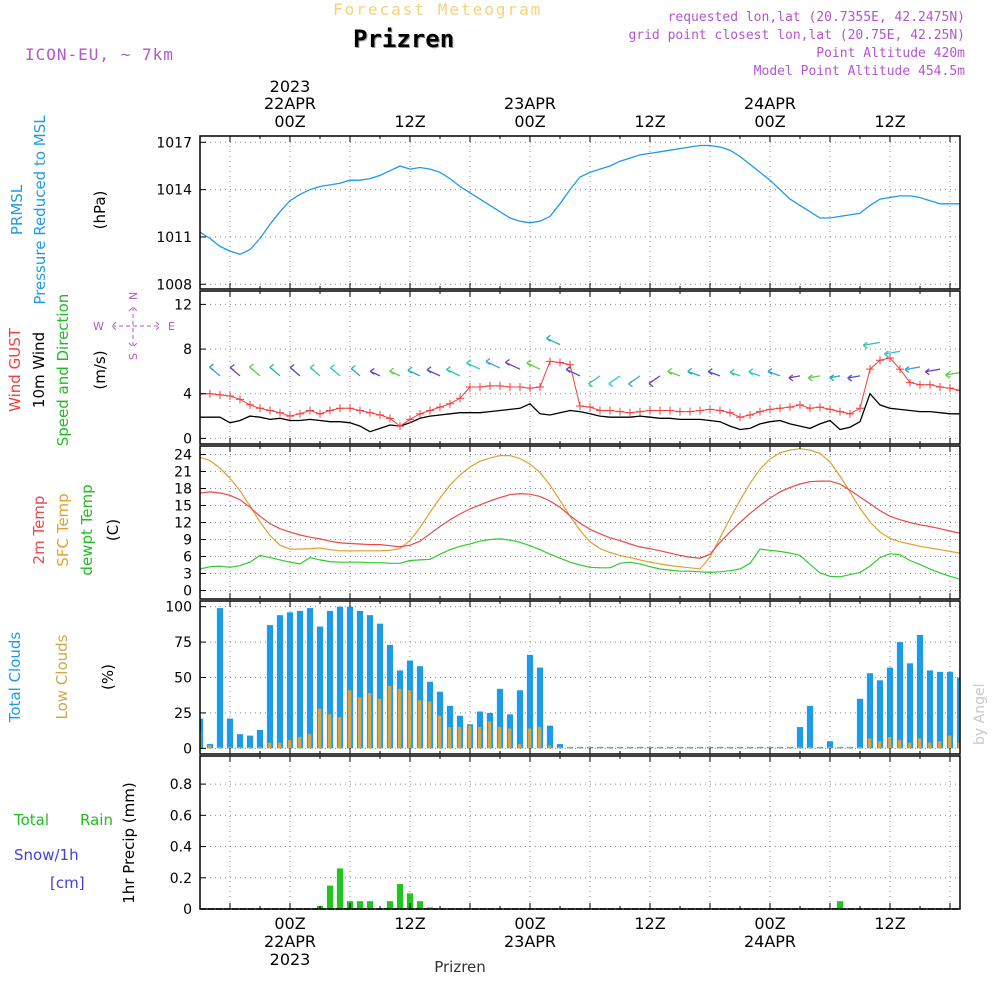 The width and height of the screenshot is (1000, 1000). Describe the element at coordinates (973, 377) in the screenshot. I see `wind-arrow` at that location.